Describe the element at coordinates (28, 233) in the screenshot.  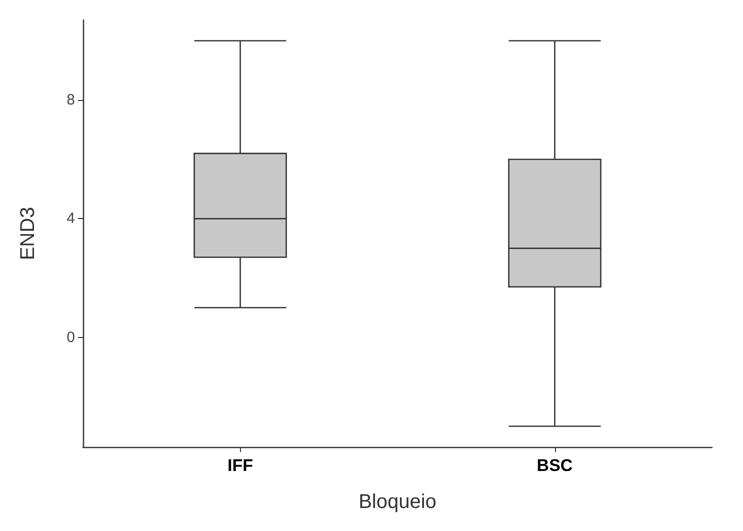
I see `y-axis-title: END3` at that location.